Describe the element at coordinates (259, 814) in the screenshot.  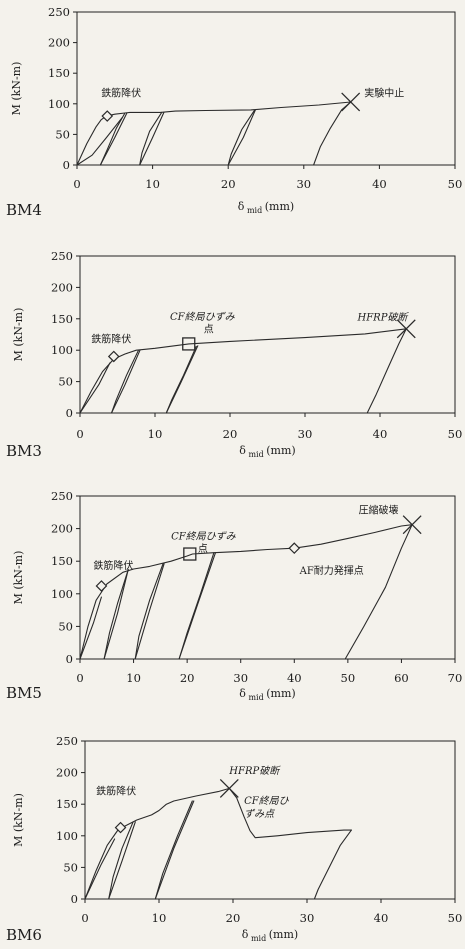
I see `annotation-label: ずみ点` at that location.